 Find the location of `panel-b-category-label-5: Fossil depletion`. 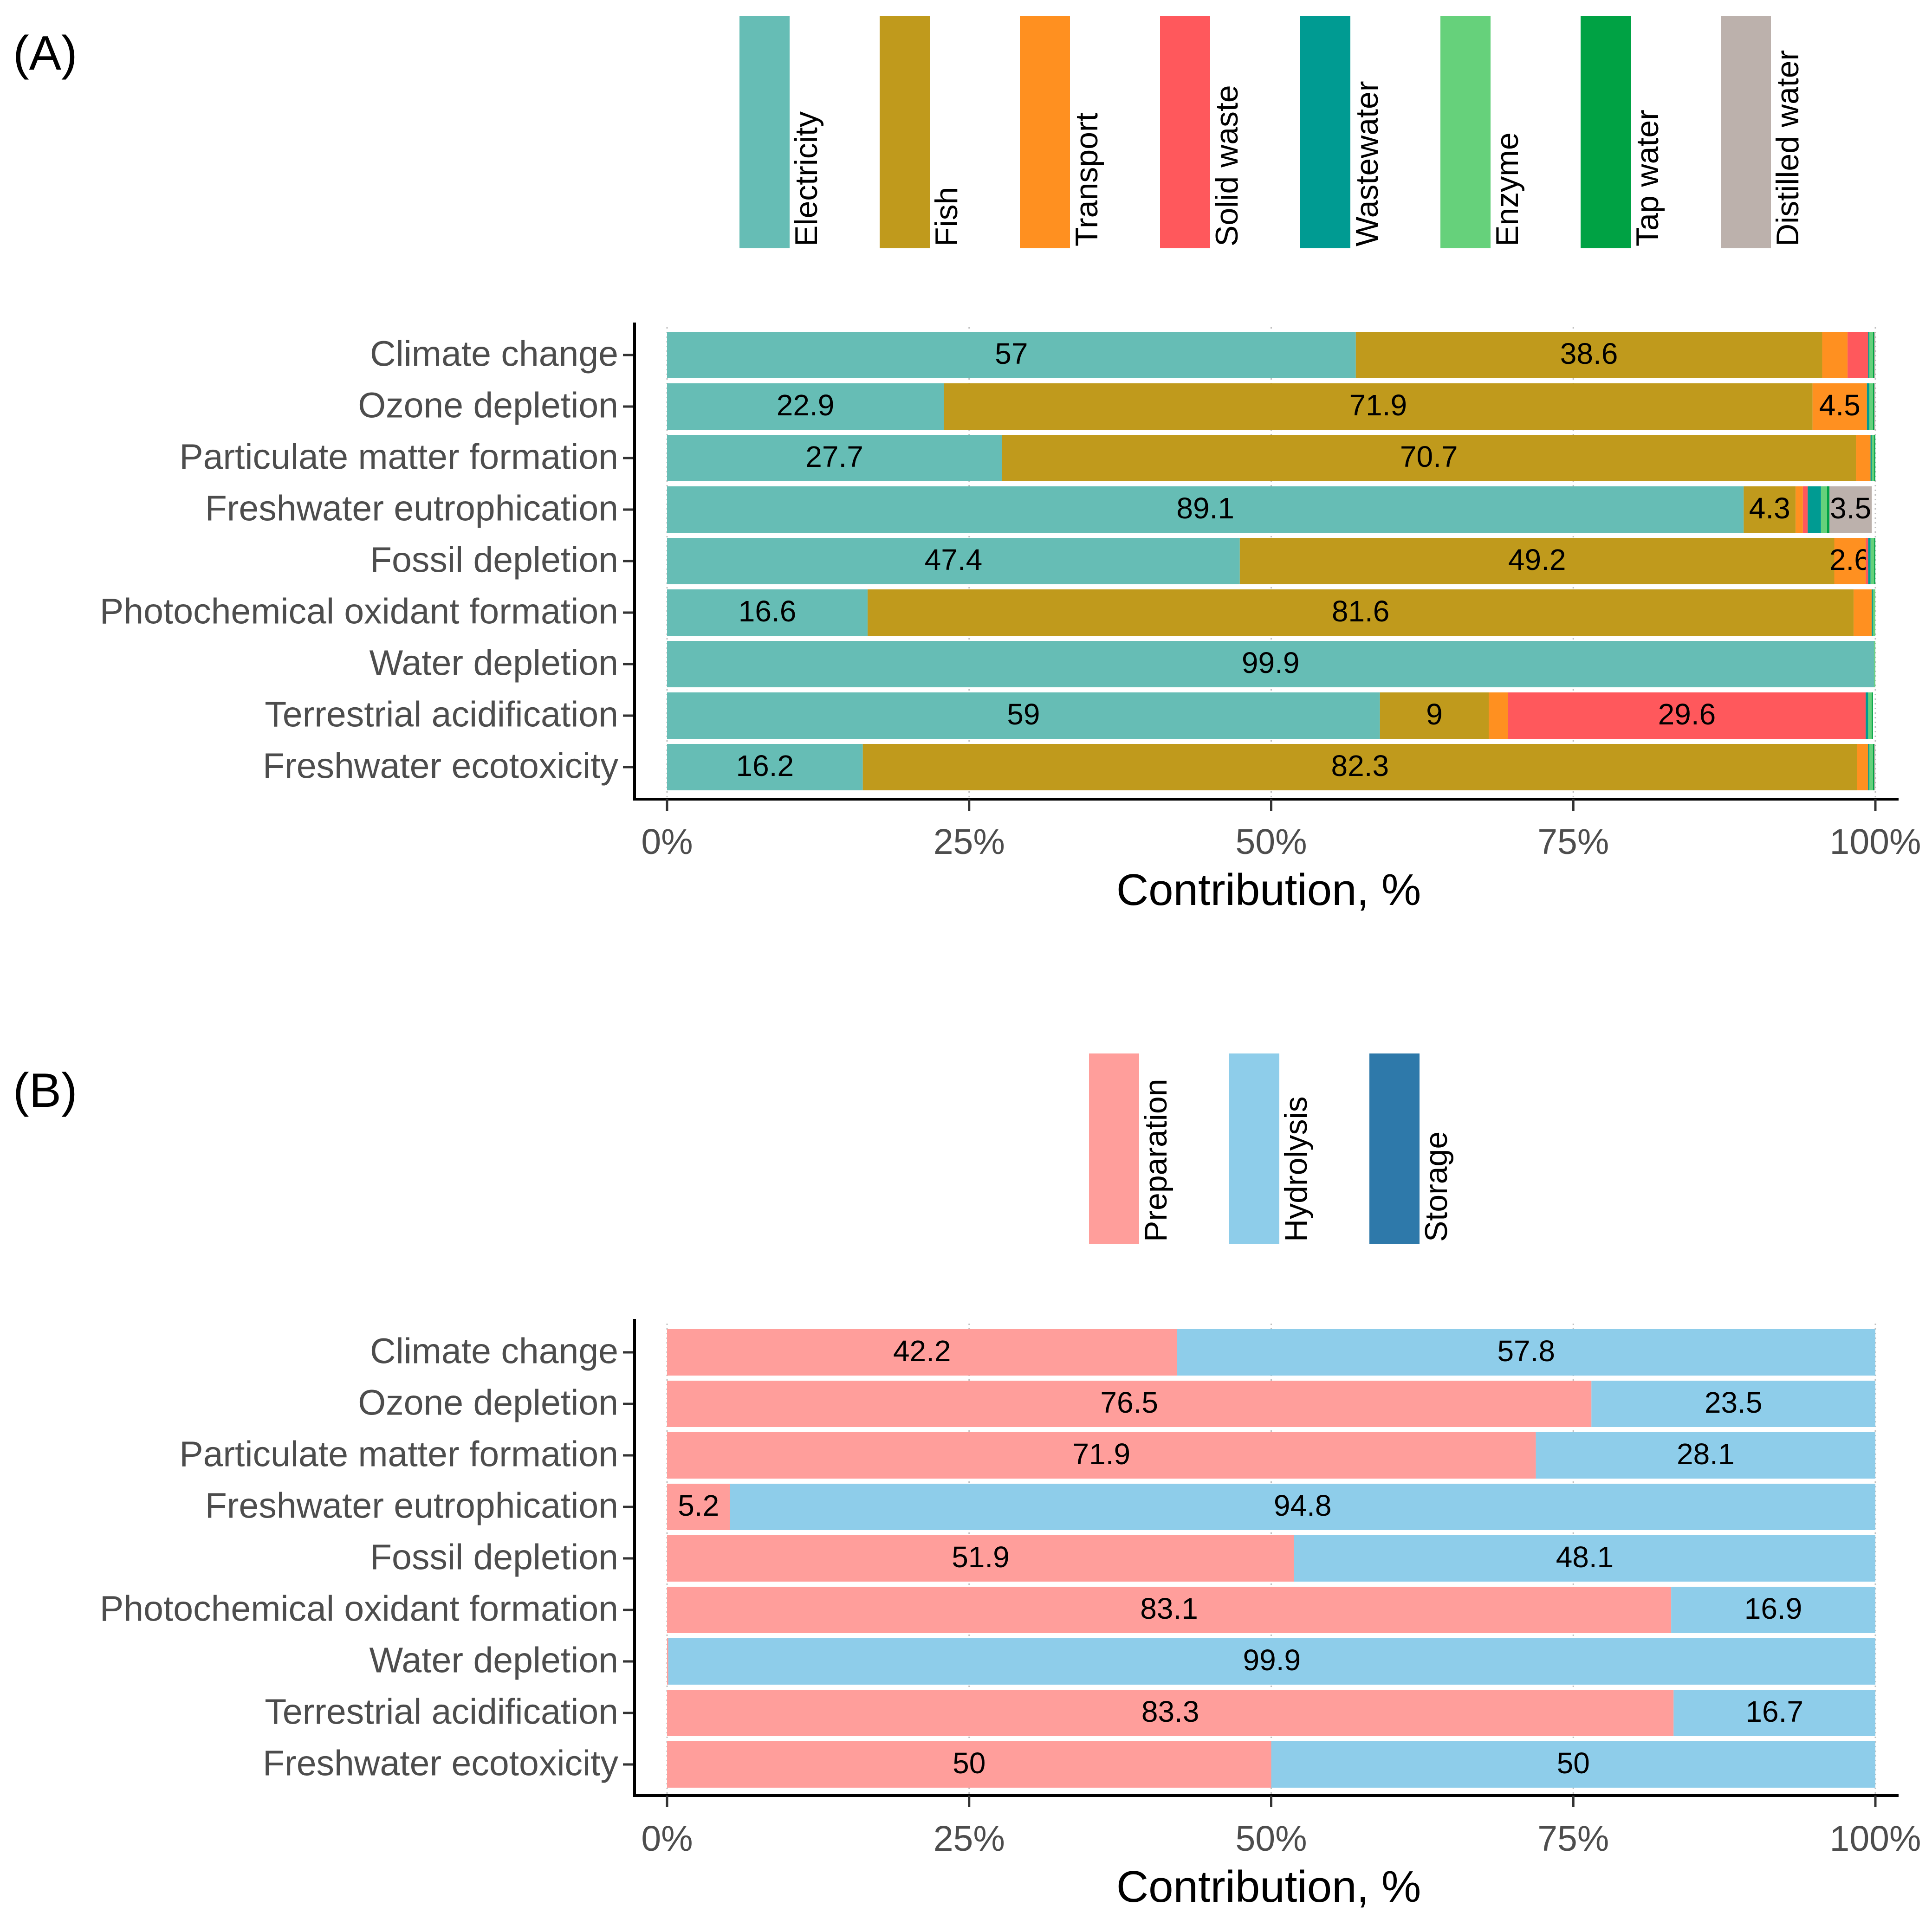

panel-b-category-label-5: Fossil depletion is located at coordinates (494, 1557).